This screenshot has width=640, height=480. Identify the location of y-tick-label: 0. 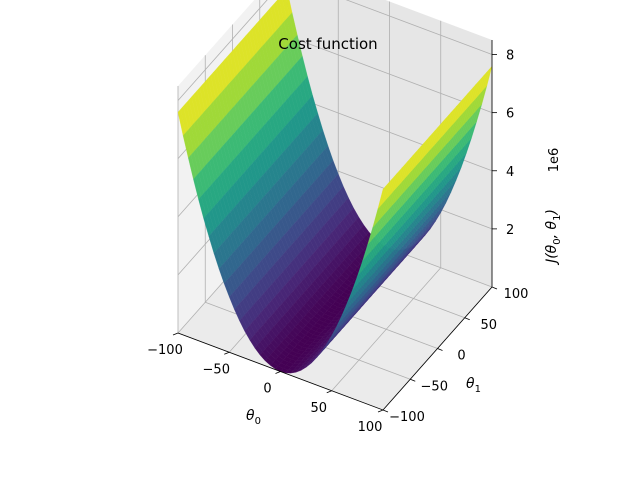
(461, 356).